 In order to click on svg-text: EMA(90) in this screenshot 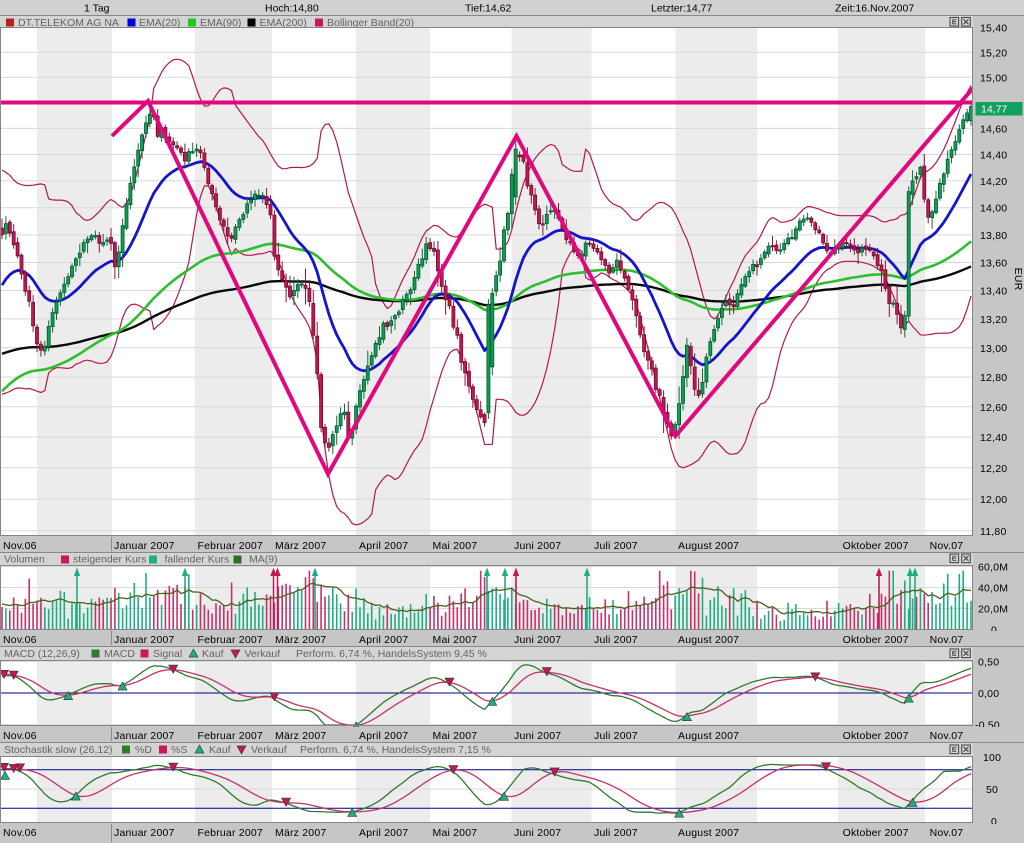, I will do `click(220, 23)`.